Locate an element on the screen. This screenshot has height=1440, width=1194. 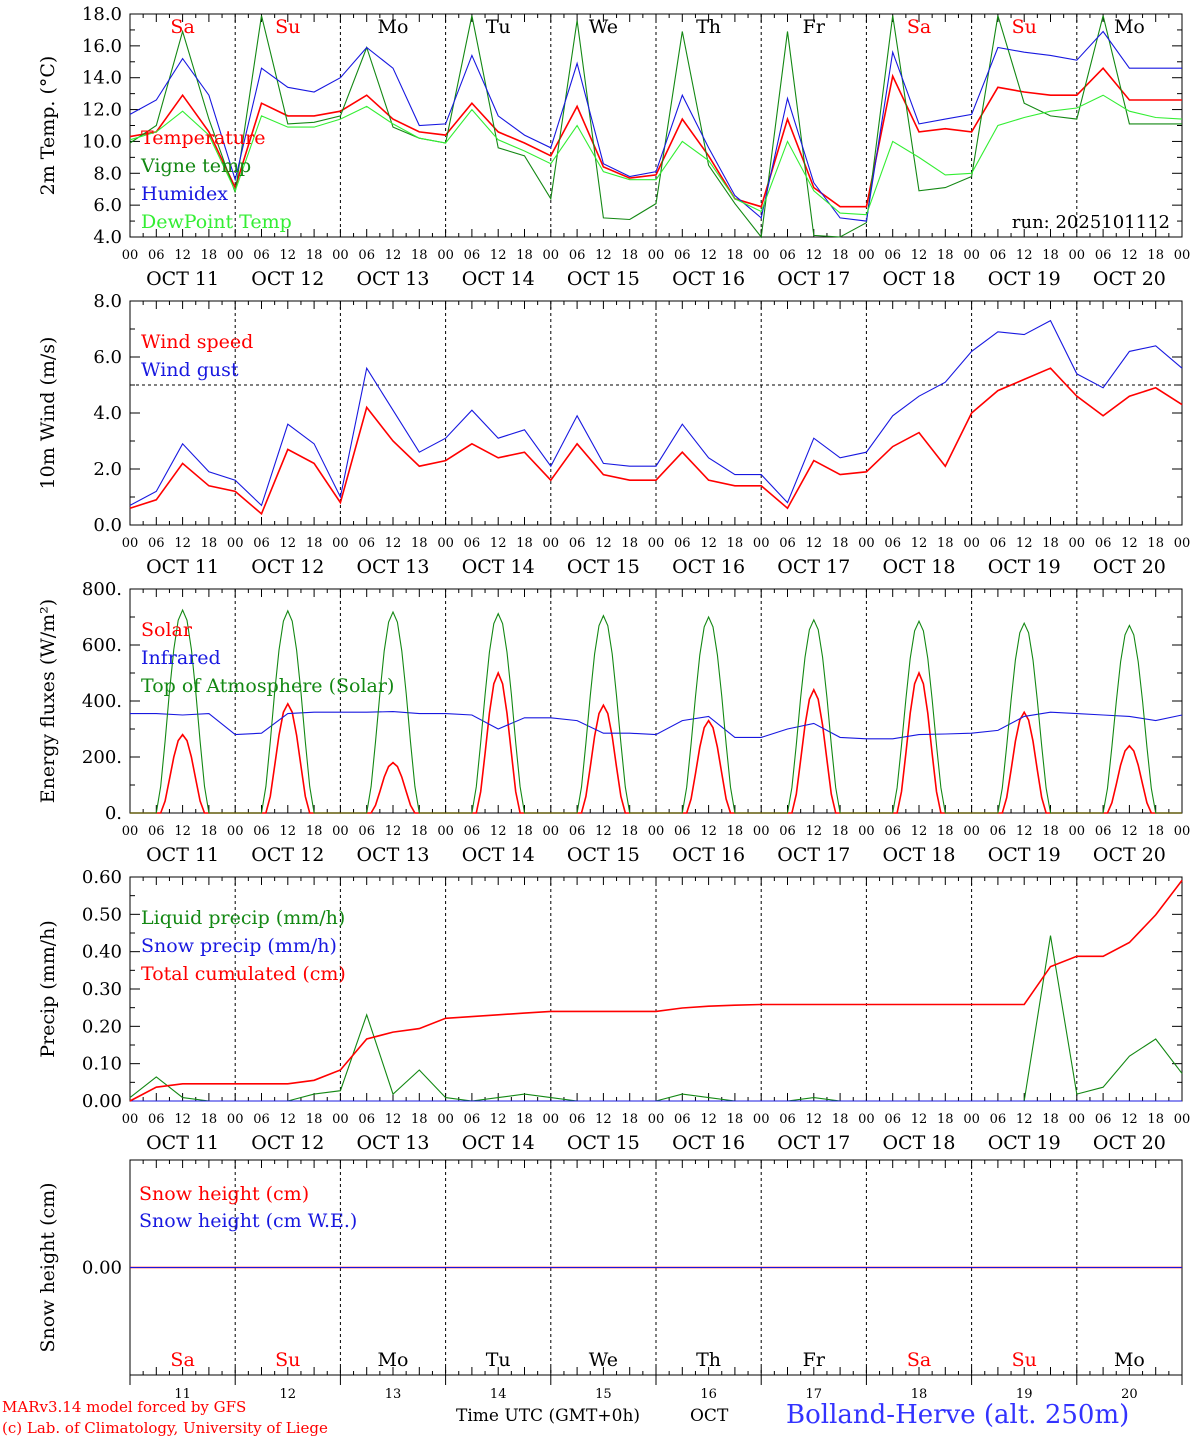
day-name-bottom: Fr is located at coordinates (814, 1360).